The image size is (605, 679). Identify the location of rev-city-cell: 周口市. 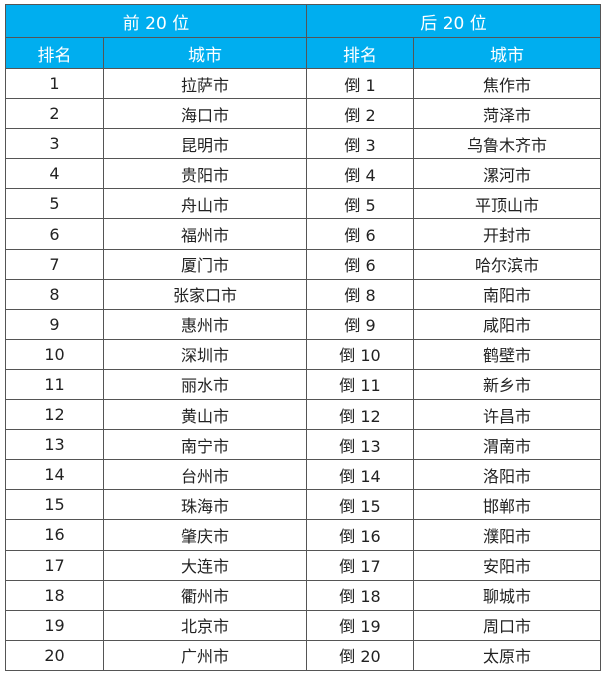
(507, 625).